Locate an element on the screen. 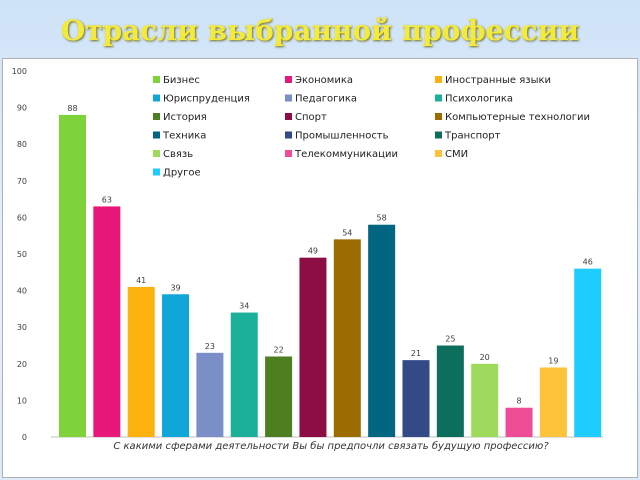 The height and width of the screenshot is (480, 640). y-tick-label: 50 is located at coordinates (22, 254).